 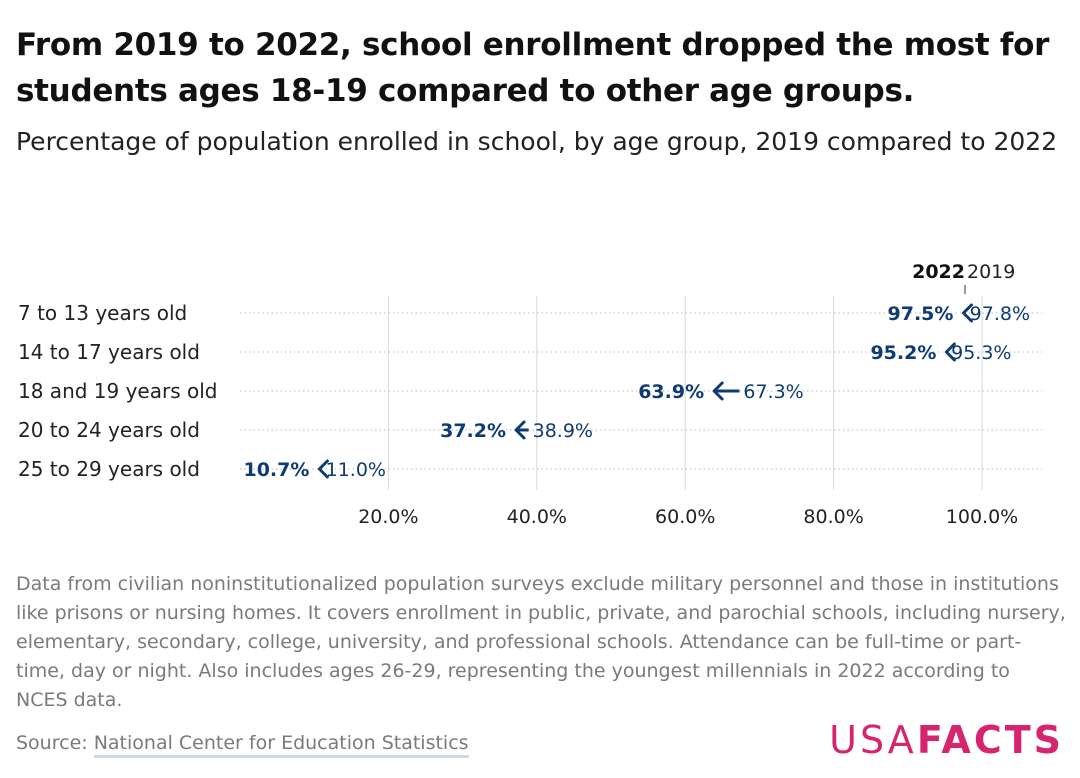 I want to click on x-tick-label: 60.0%, so click(x=685, y=517).